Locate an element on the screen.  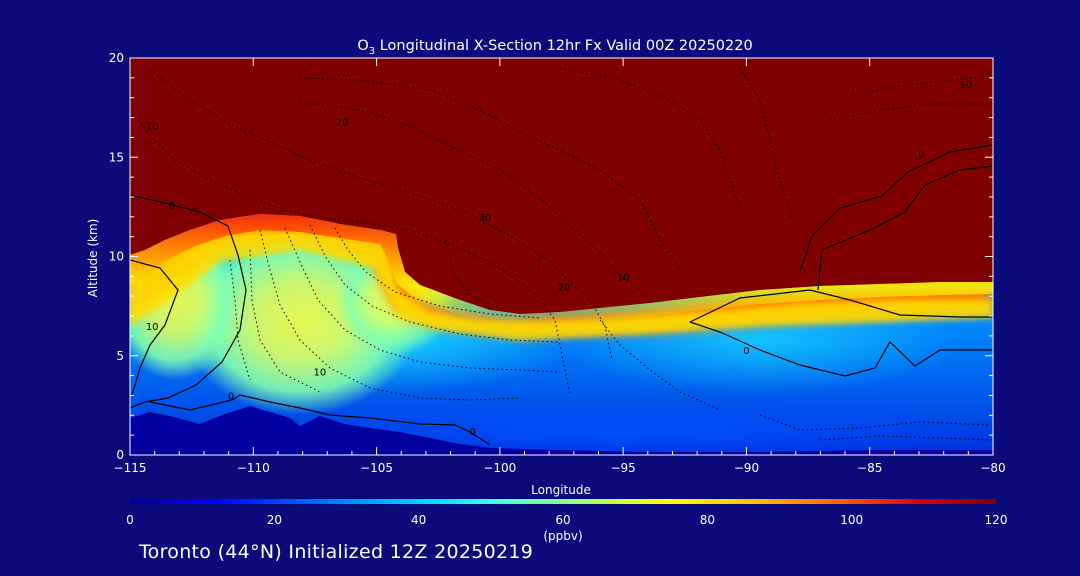
colorbar is located at coordinates (563, 501).